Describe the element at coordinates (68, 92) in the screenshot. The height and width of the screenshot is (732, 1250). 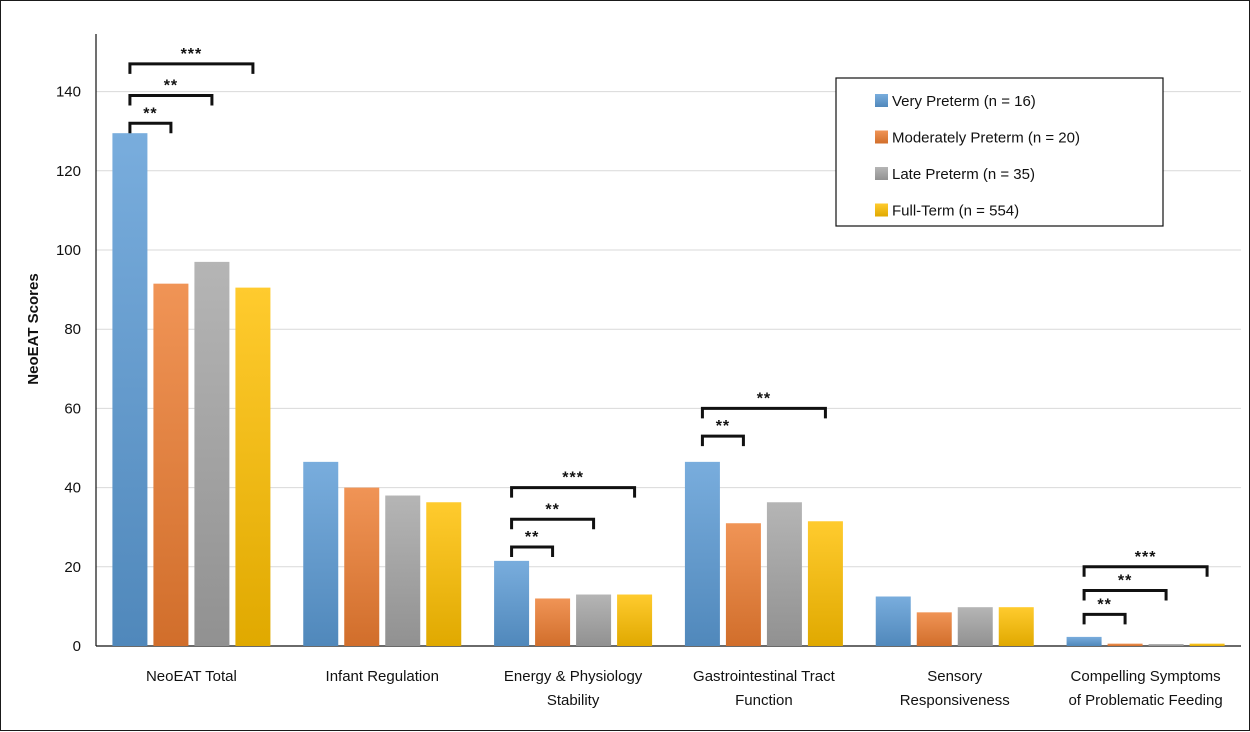
I see `y-tick-label: 140` at that location.